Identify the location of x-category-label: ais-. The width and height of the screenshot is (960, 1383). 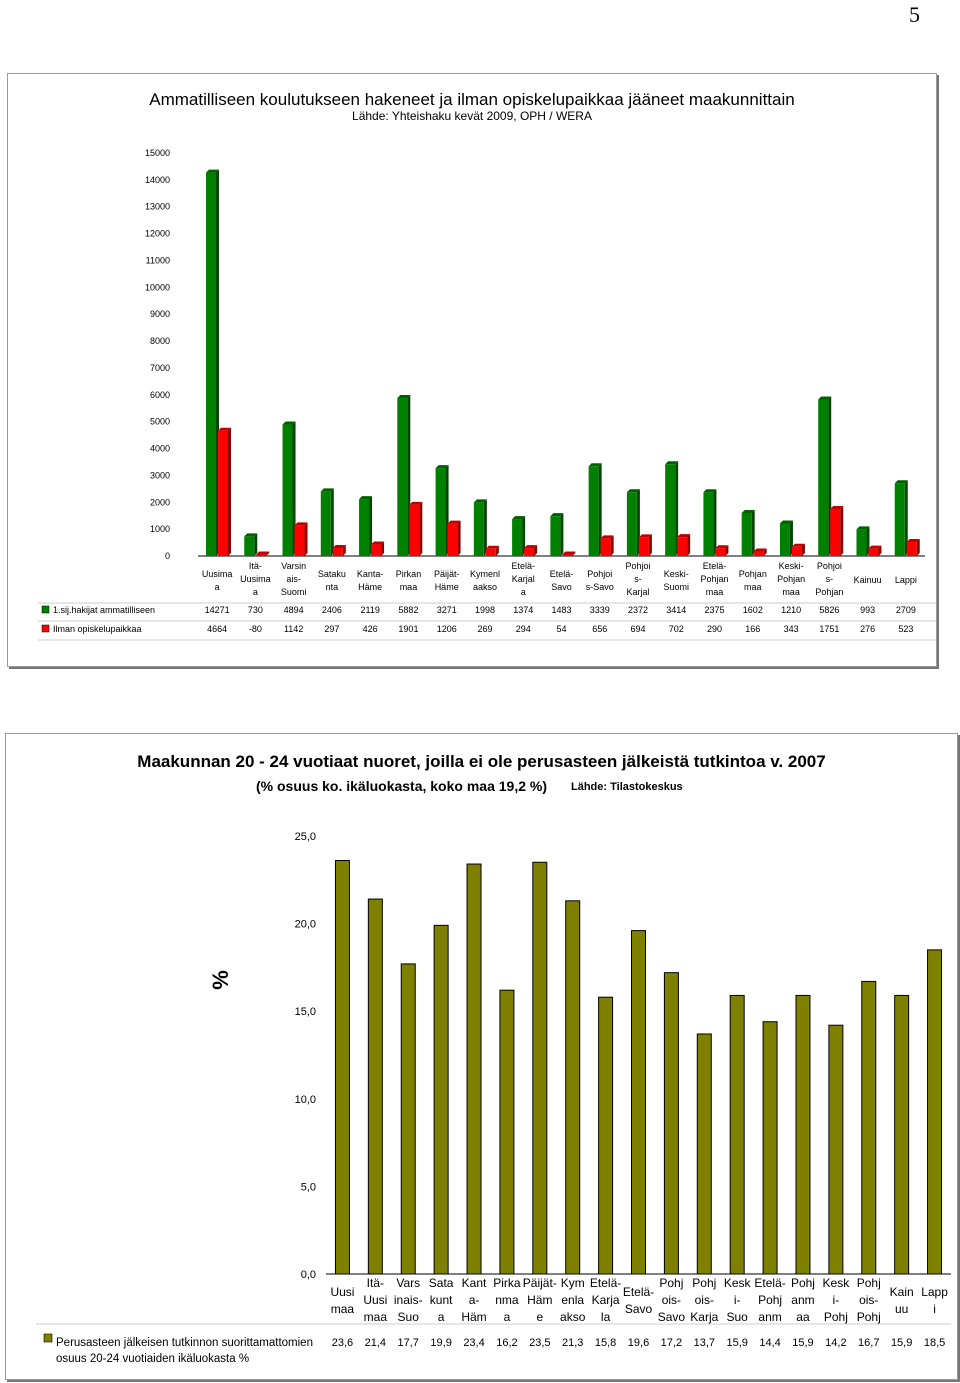
(293, 579).